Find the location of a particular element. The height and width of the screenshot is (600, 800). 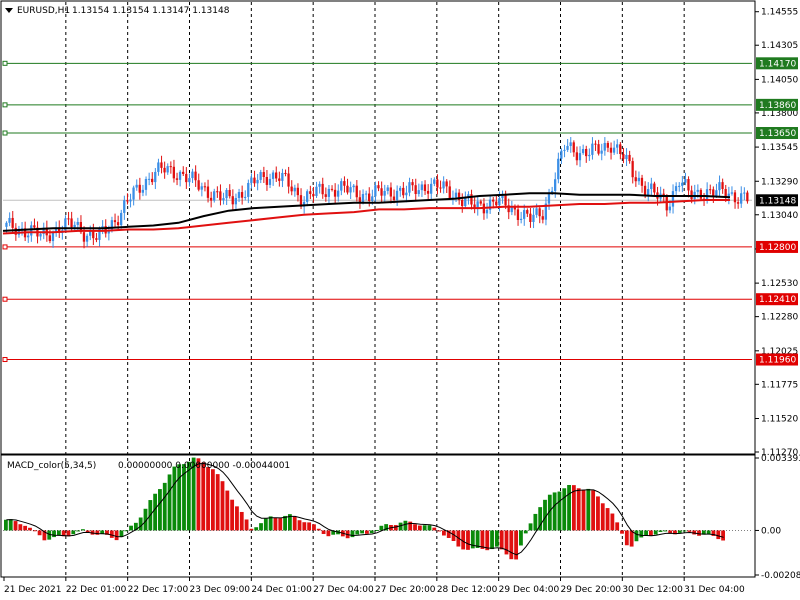

time-label: 22 Dec 01:00 is located at coordinates (96, 590).